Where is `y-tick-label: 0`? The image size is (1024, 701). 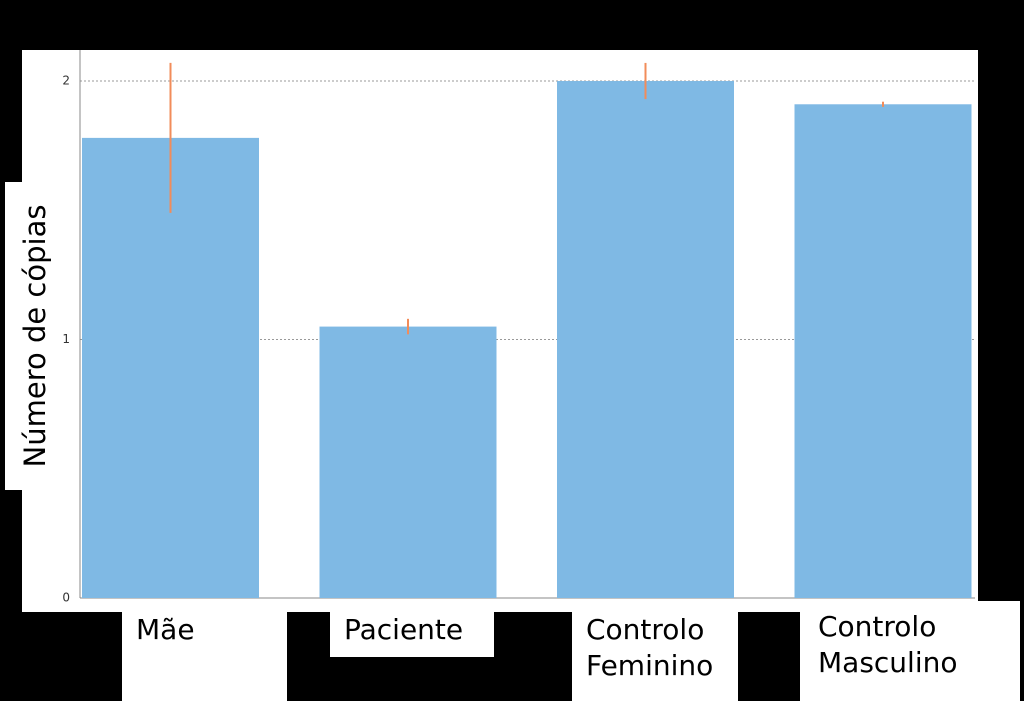 y-tick-label: 0 is located at coordinates (66, 598).